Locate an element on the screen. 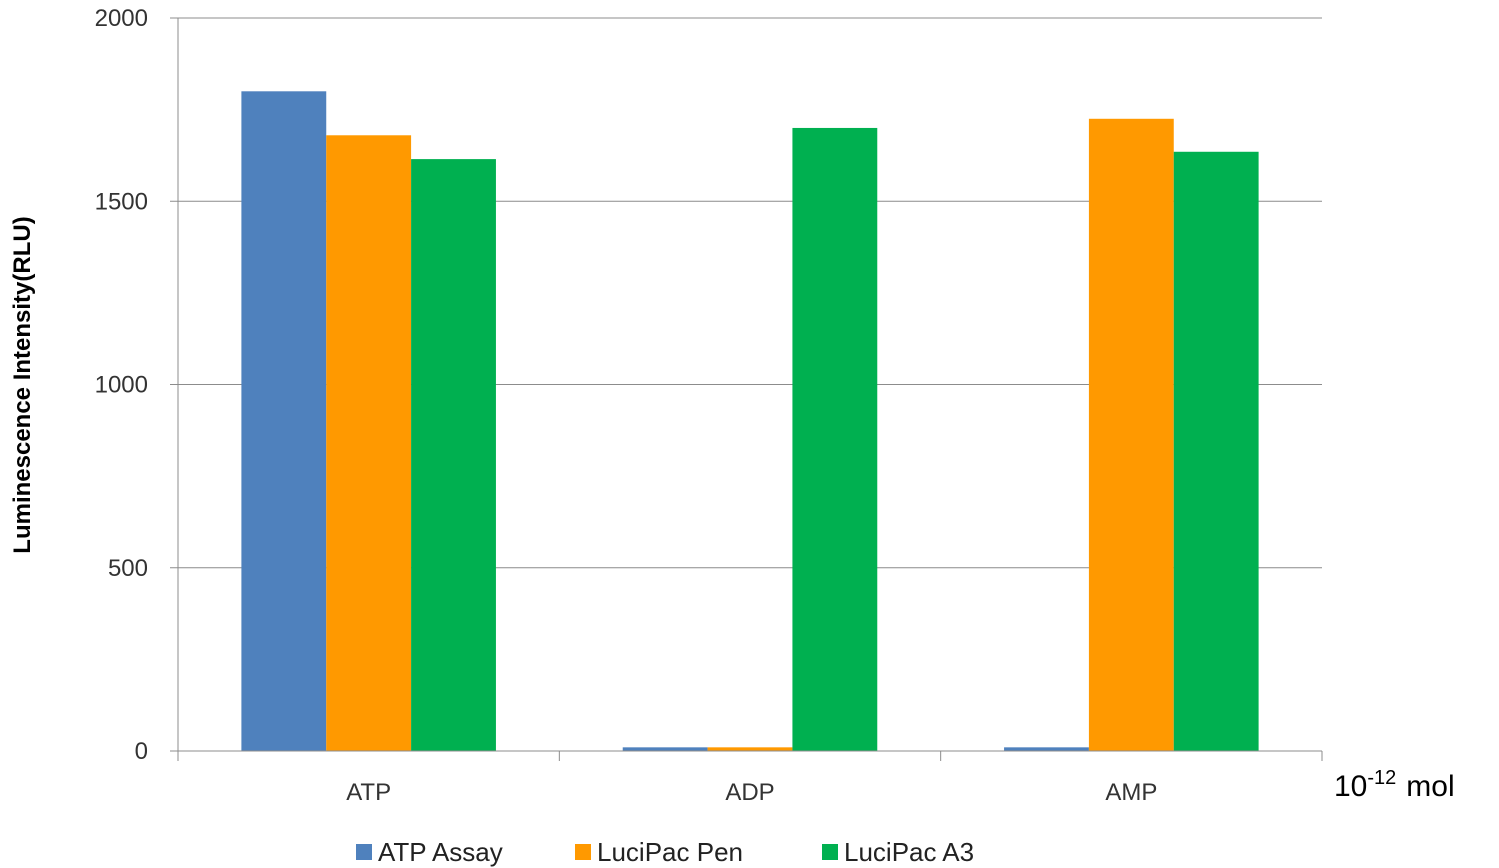 This screenshot has width=1499, height=868. bar-atp-lucipac-pen is located at coordinates (369, 443).